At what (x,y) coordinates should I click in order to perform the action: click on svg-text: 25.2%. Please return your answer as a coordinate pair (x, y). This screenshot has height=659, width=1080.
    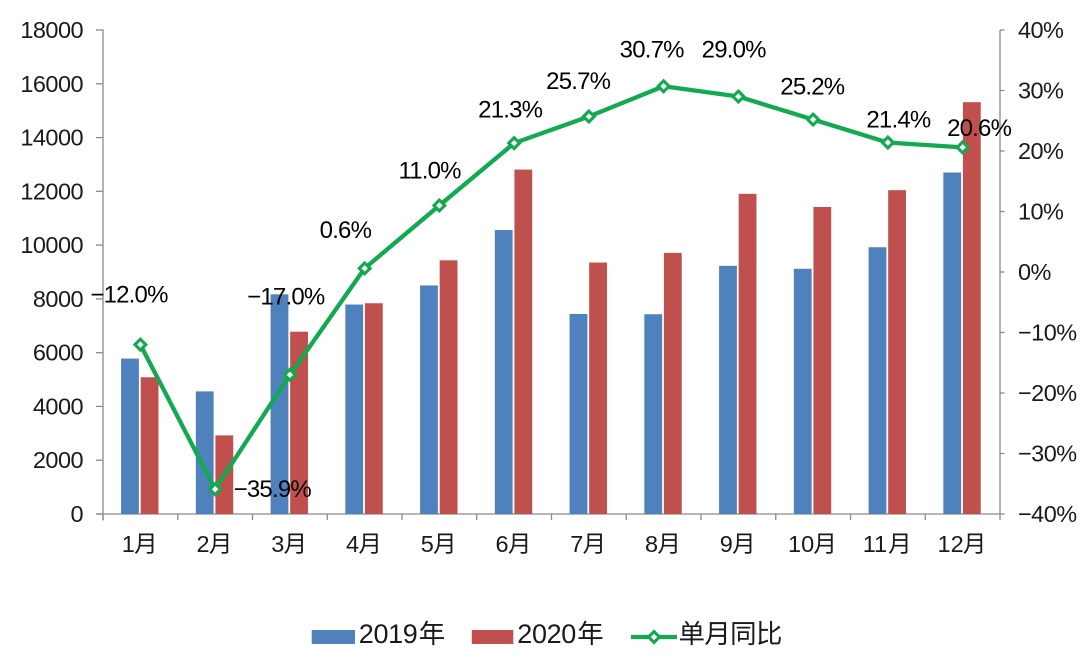
    Looking at the image, I should click on (812, 86).